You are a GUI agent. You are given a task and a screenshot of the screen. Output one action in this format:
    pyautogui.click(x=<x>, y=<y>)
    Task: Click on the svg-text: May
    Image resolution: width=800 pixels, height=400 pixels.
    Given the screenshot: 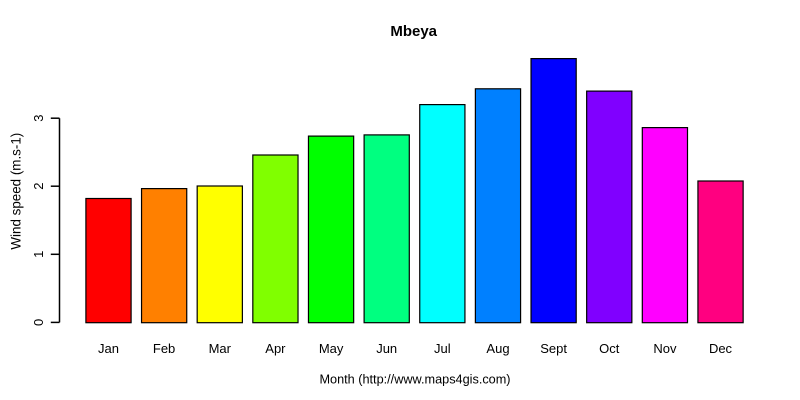 What is the action you would take?
    pyautogui.click(x=331, y=348)
    